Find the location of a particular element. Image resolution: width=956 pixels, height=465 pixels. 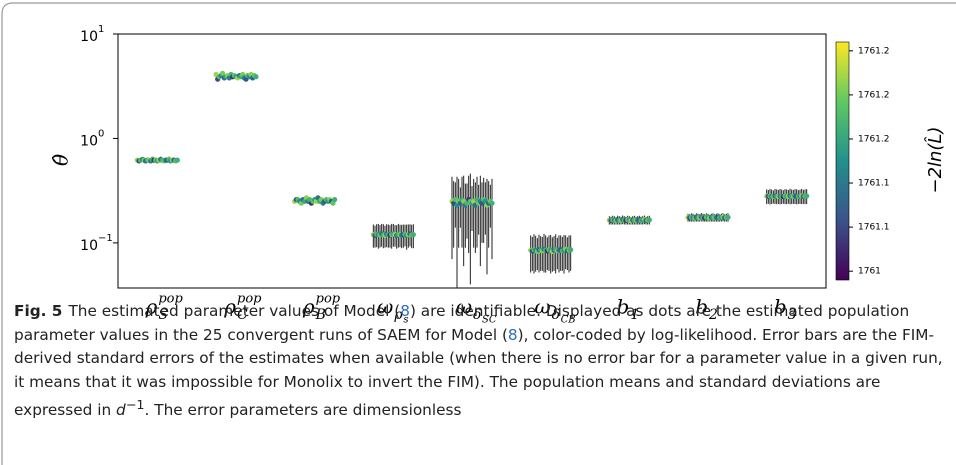

unit: d is located at coordinates (121, 410).